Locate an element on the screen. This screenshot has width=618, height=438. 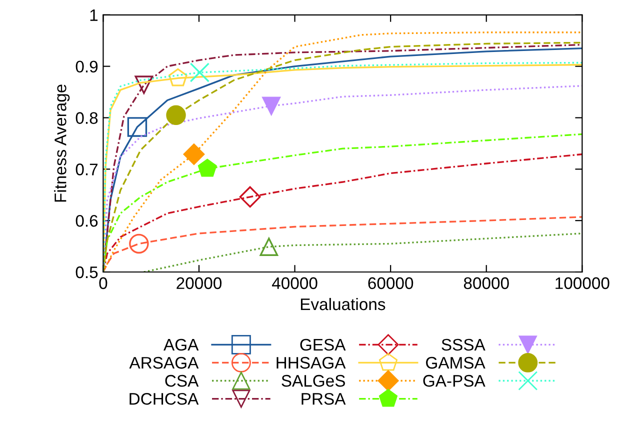
legend-label: SALGeS is located at coordinates (313, 380).